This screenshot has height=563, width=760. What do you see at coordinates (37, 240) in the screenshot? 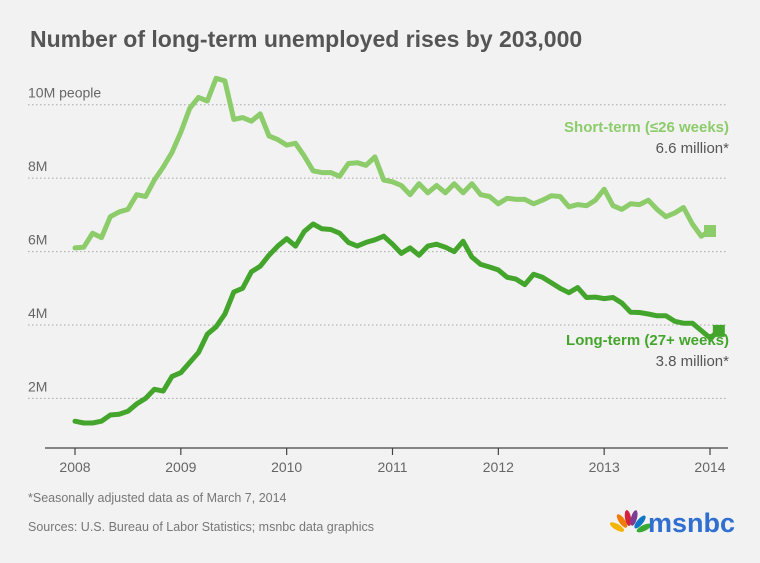
I see `y-tick-label: 6M` at bounding box center [37, 240].